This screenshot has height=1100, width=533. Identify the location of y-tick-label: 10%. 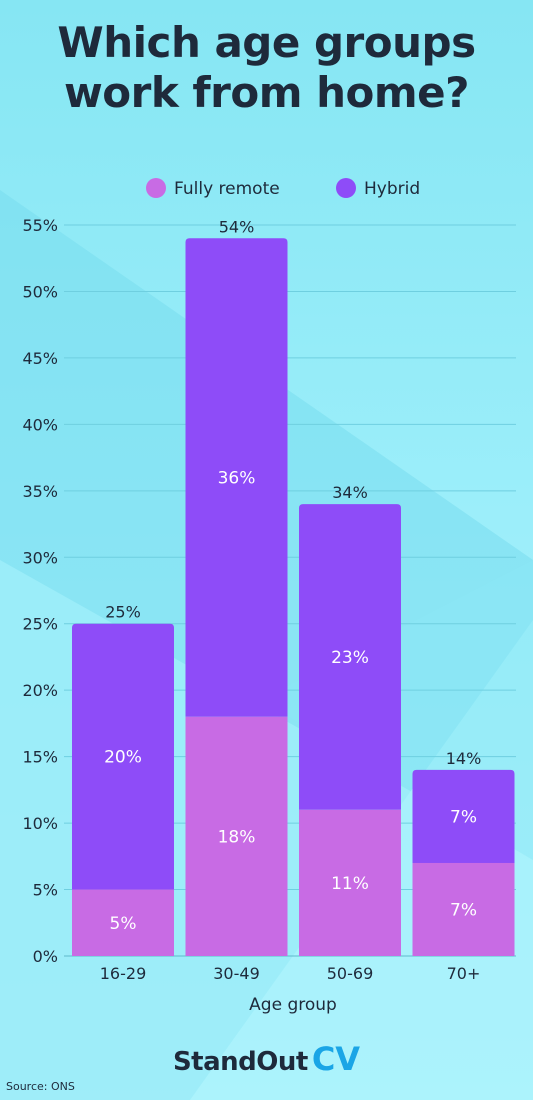
(40, 823).